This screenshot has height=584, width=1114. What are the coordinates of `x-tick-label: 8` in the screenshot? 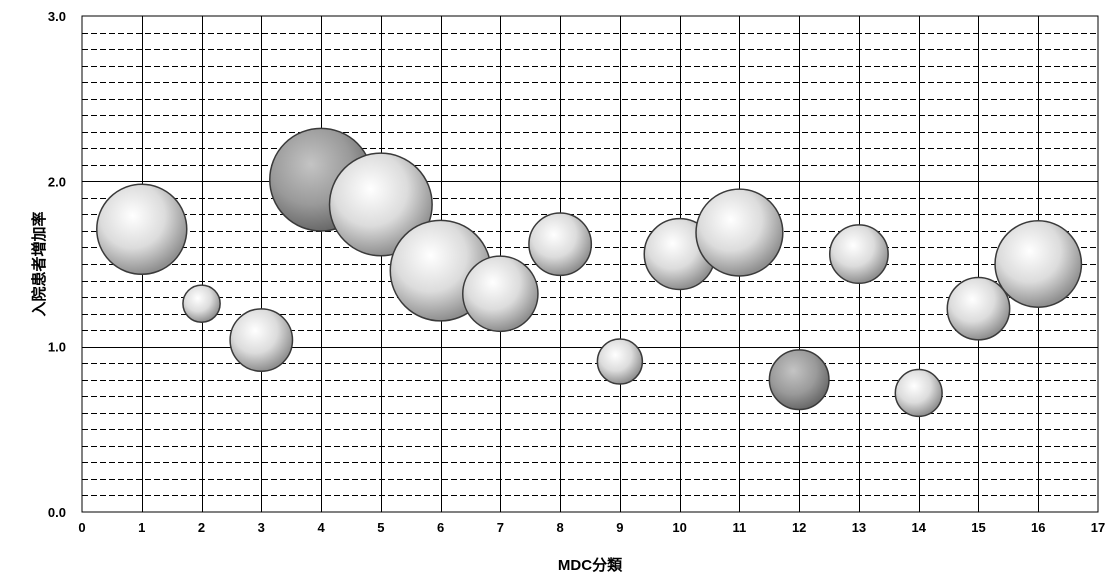 It's located at (560, 527).